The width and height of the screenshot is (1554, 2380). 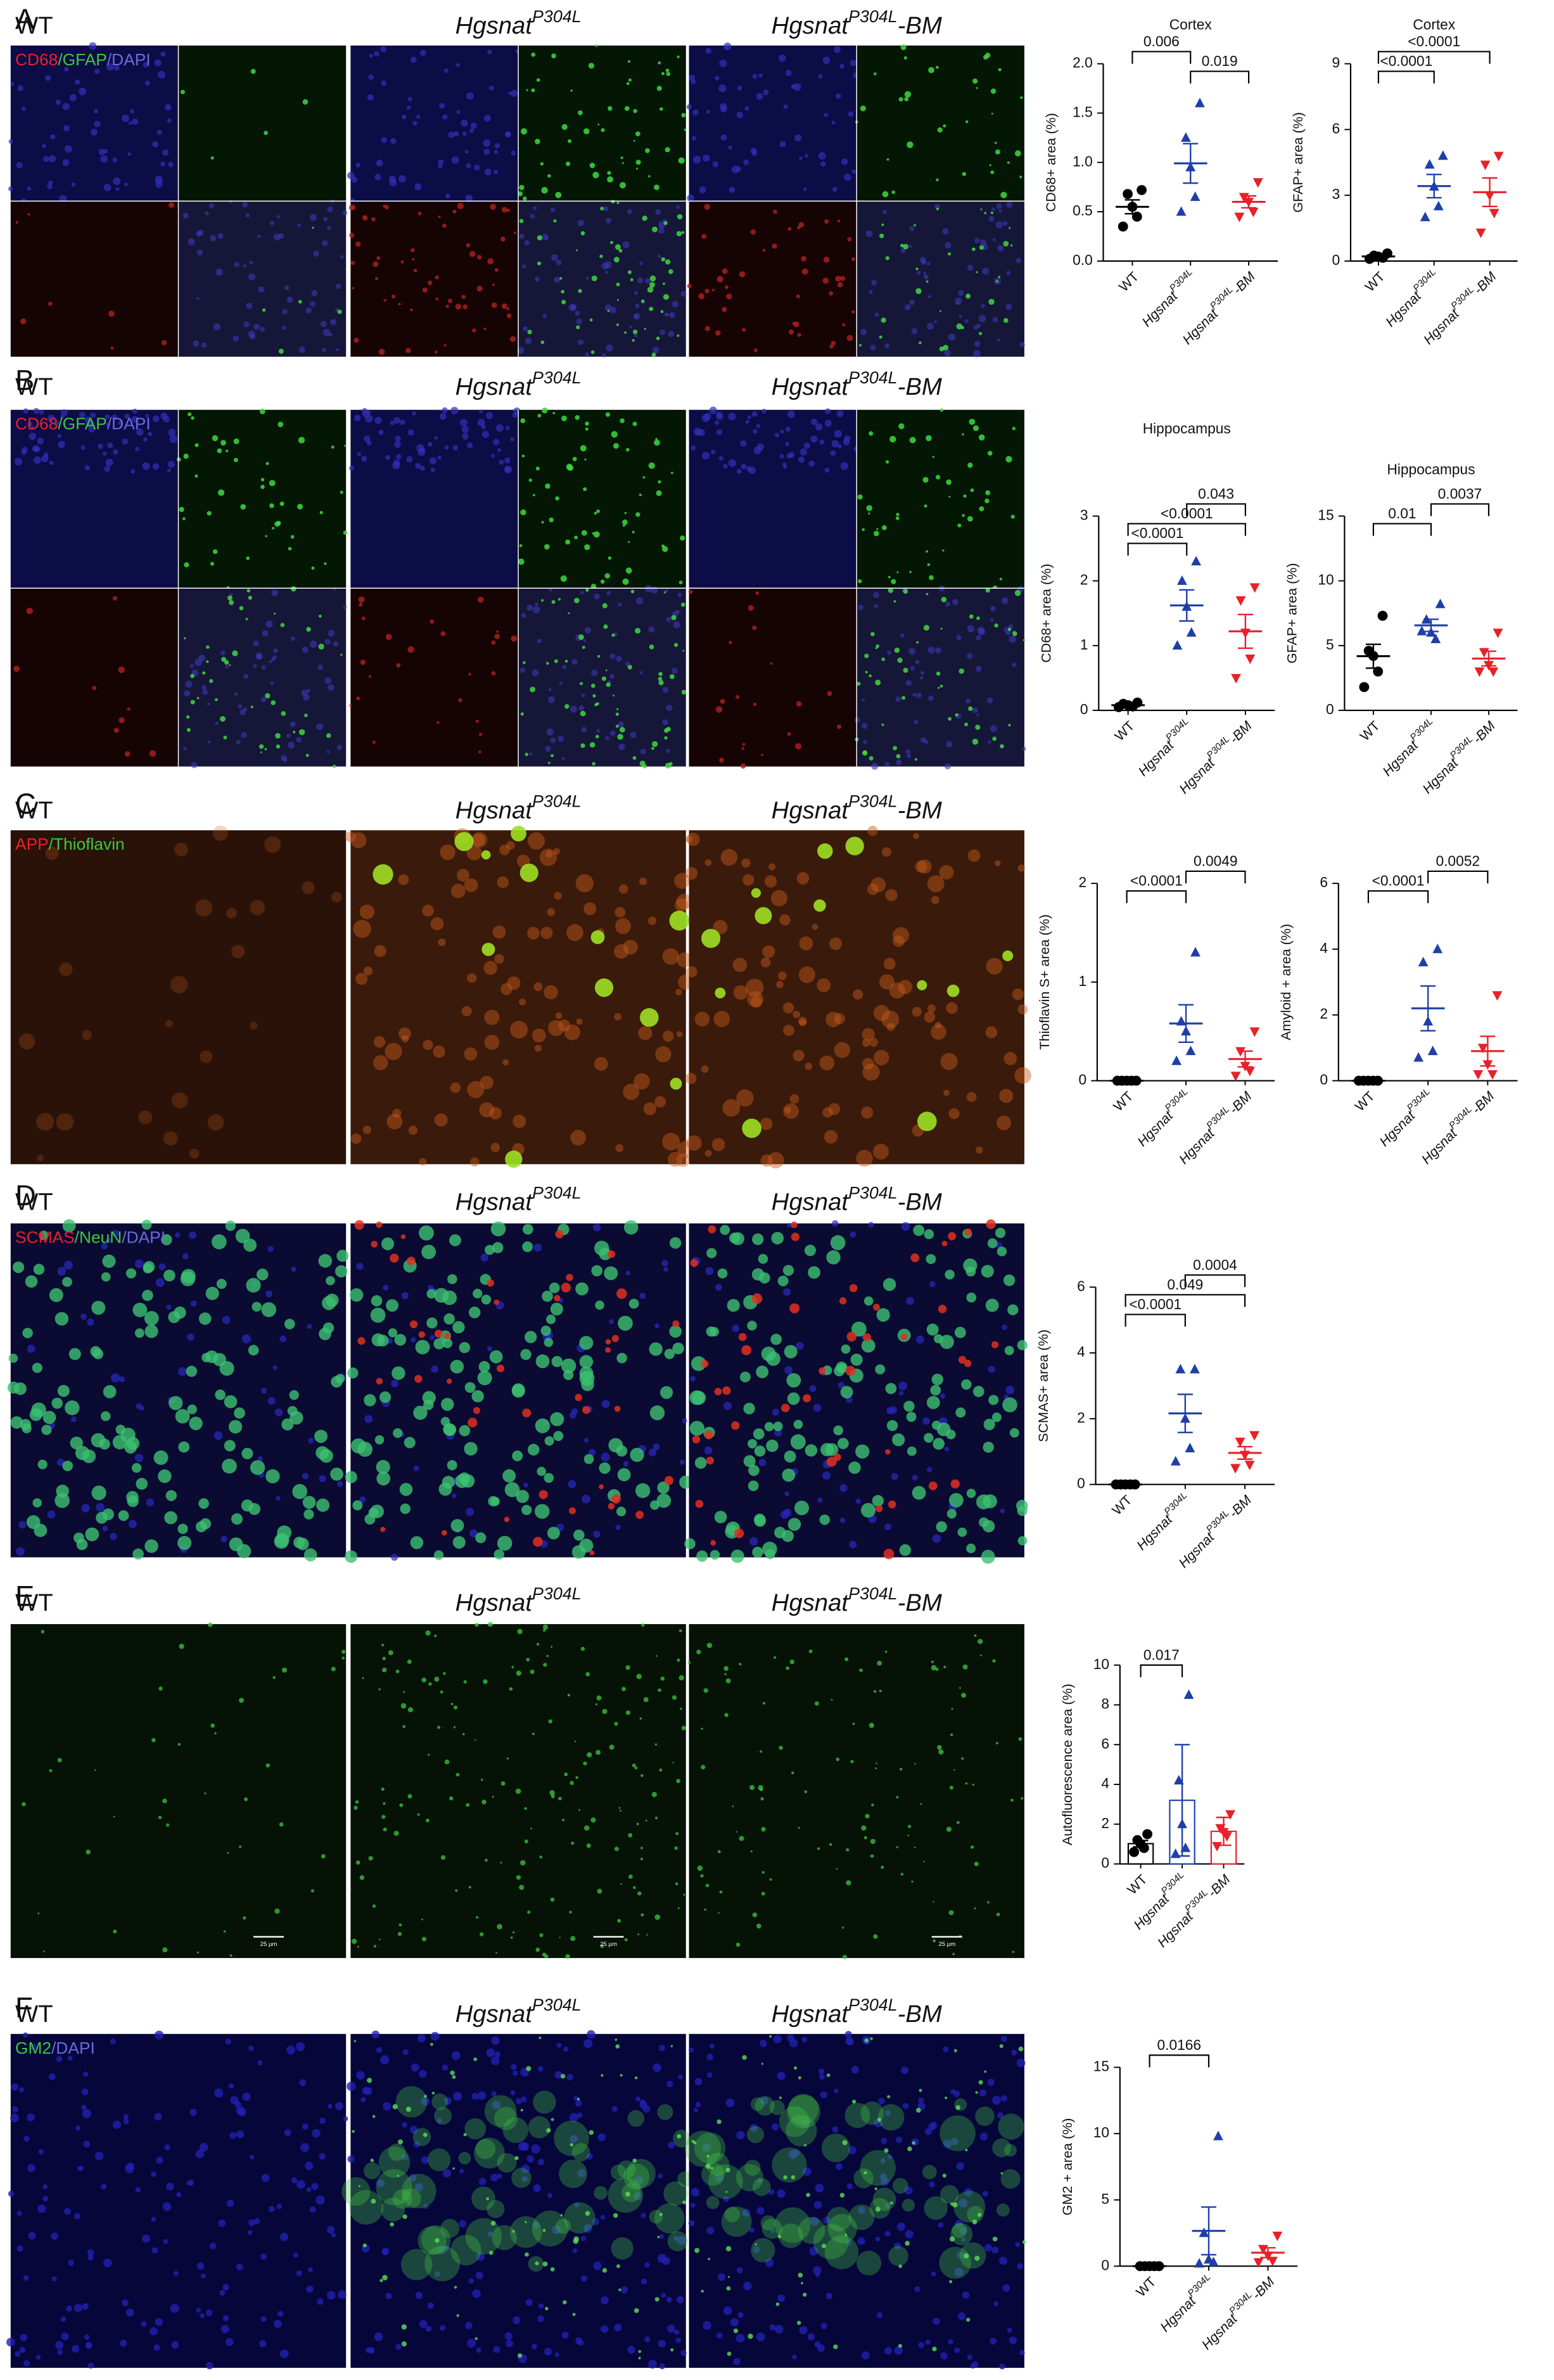 I want to click on label-part: P304L, so click(x=873, y=801).